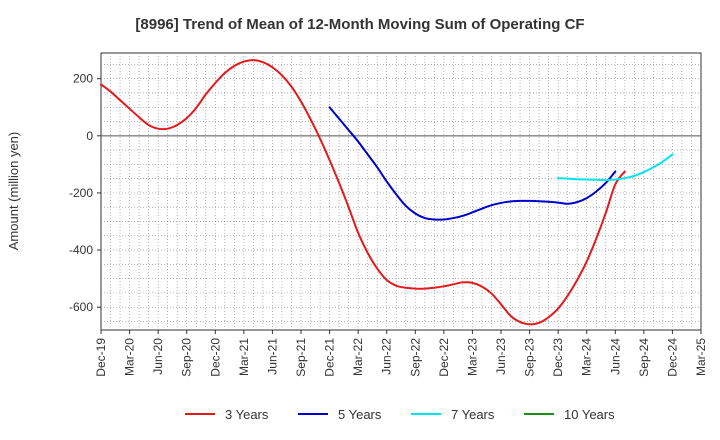 The width and height of the screenshot is (720, 440). Describe the element at coordinates (615, 167) in the screenshot. I see `series-line-7-years` at that location.